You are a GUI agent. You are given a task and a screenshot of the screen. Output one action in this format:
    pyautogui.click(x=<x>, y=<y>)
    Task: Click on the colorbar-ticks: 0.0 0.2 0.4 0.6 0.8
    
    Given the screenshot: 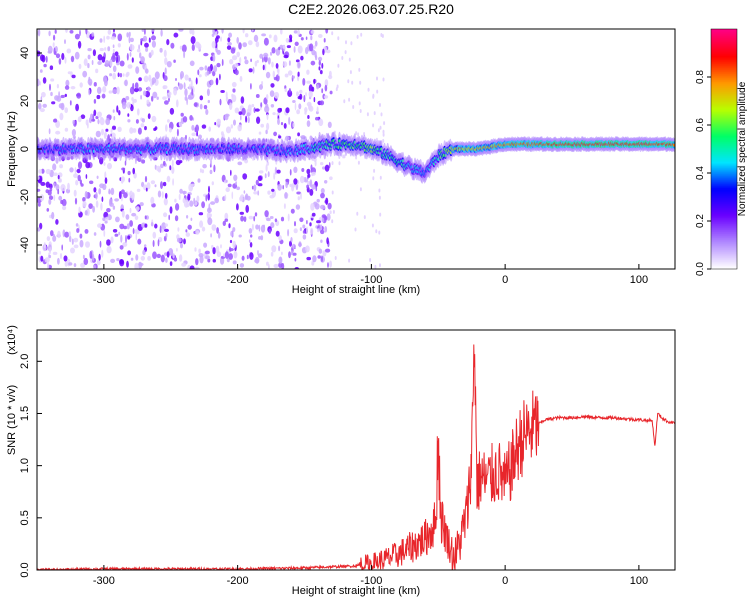 What is the action you would take?
    pyautogui.click(x=703, y=173)
    